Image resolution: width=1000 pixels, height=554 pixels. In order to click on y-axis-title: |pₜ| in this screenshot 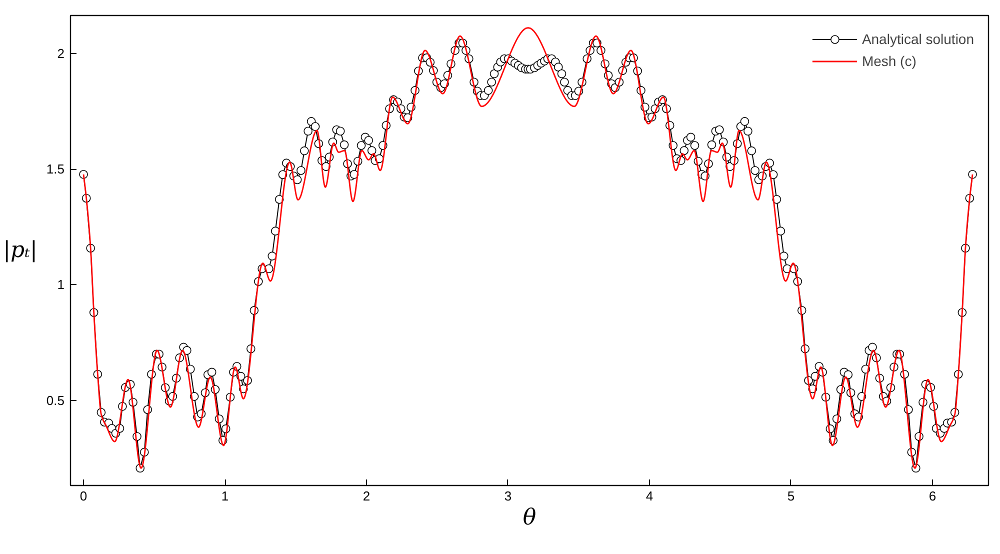, I will do `click(20, 250)`.